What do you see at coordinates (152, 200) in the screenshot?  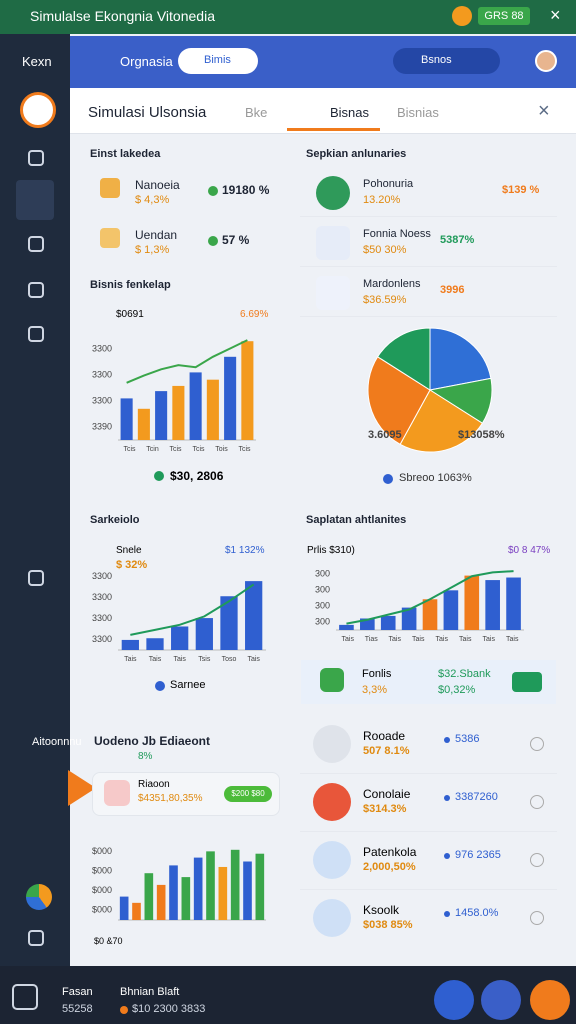 I see `row-sub: $ 4,3%` at bounding box center [152, 200].